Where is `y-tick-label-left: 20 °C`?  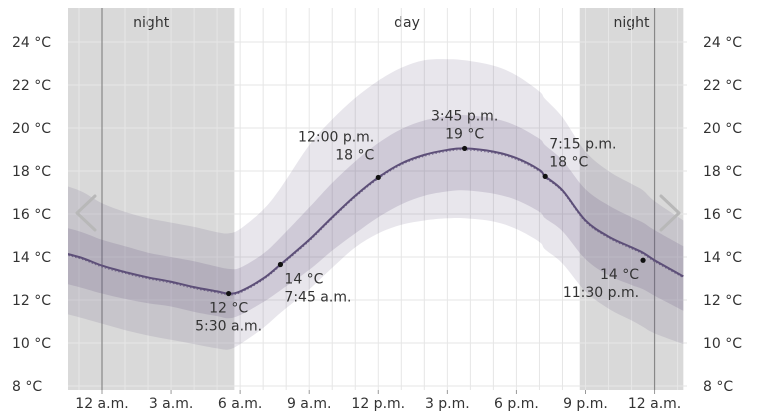
y-tick-label-left: 20 °C is located at coordinates (31, 129).